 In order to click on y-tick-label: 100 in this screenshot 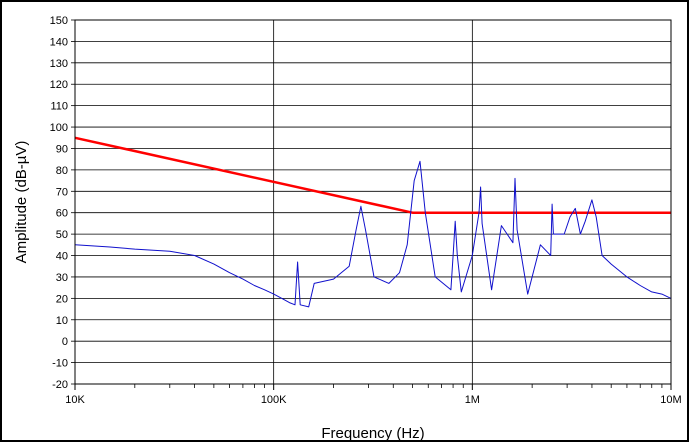, I will do `click(59, 128)`.